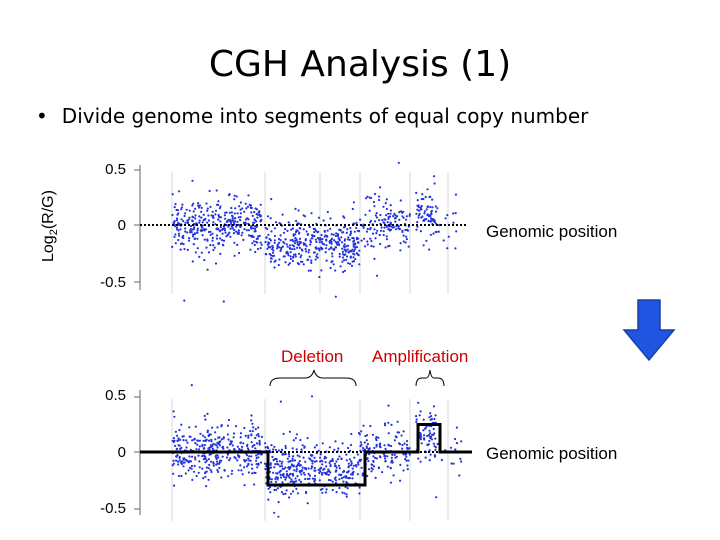 The height and width of the screenshot is (540, 720). I want to click on deletion-brace, so click(313, 378).